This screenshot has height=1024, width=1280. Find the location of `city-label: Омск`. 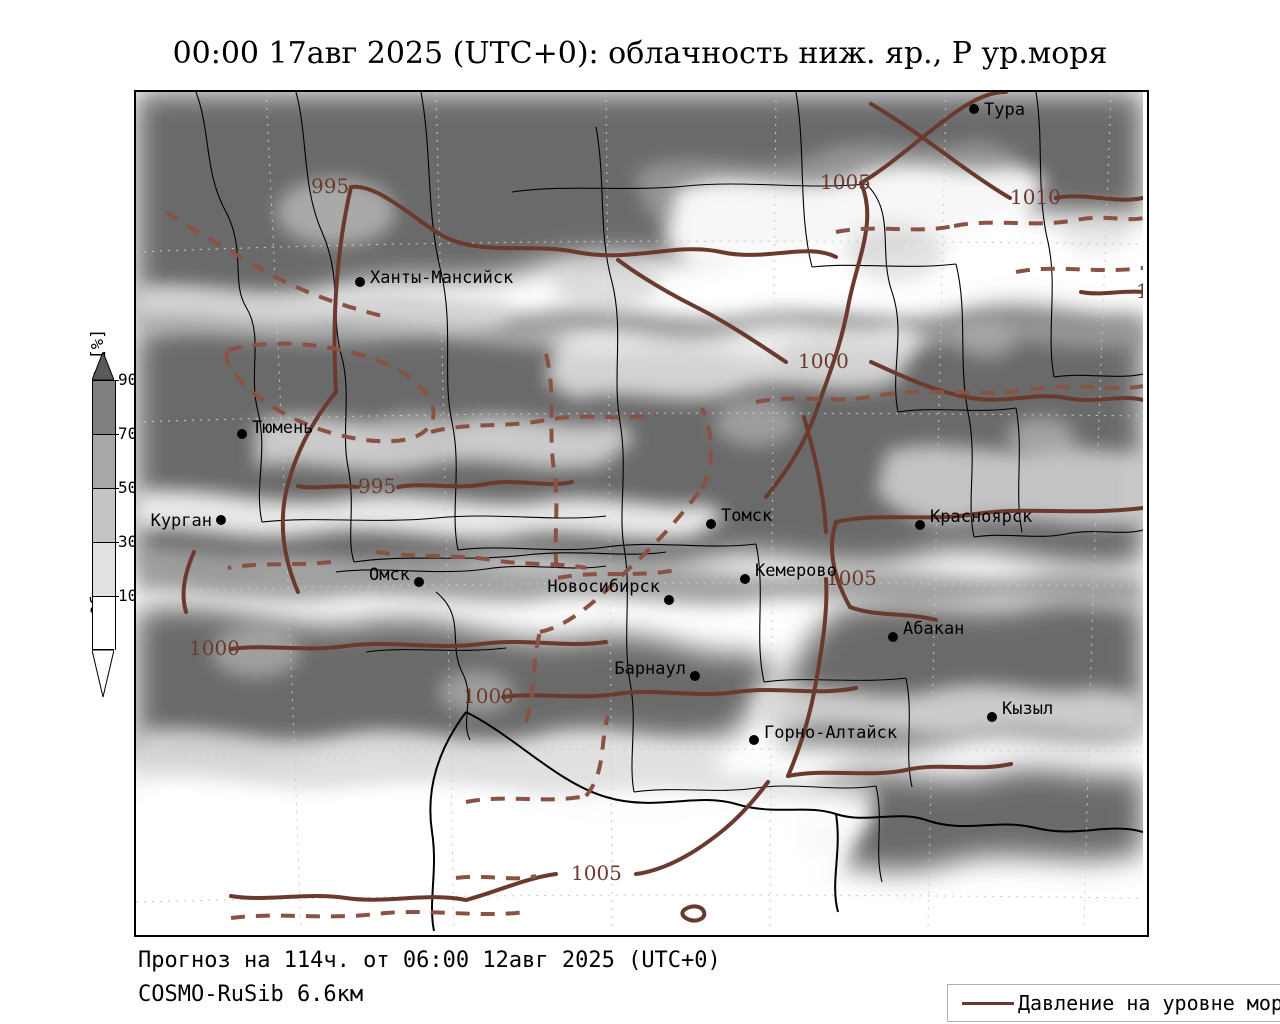

city-label: Омск is located at coordinates (389, 575).